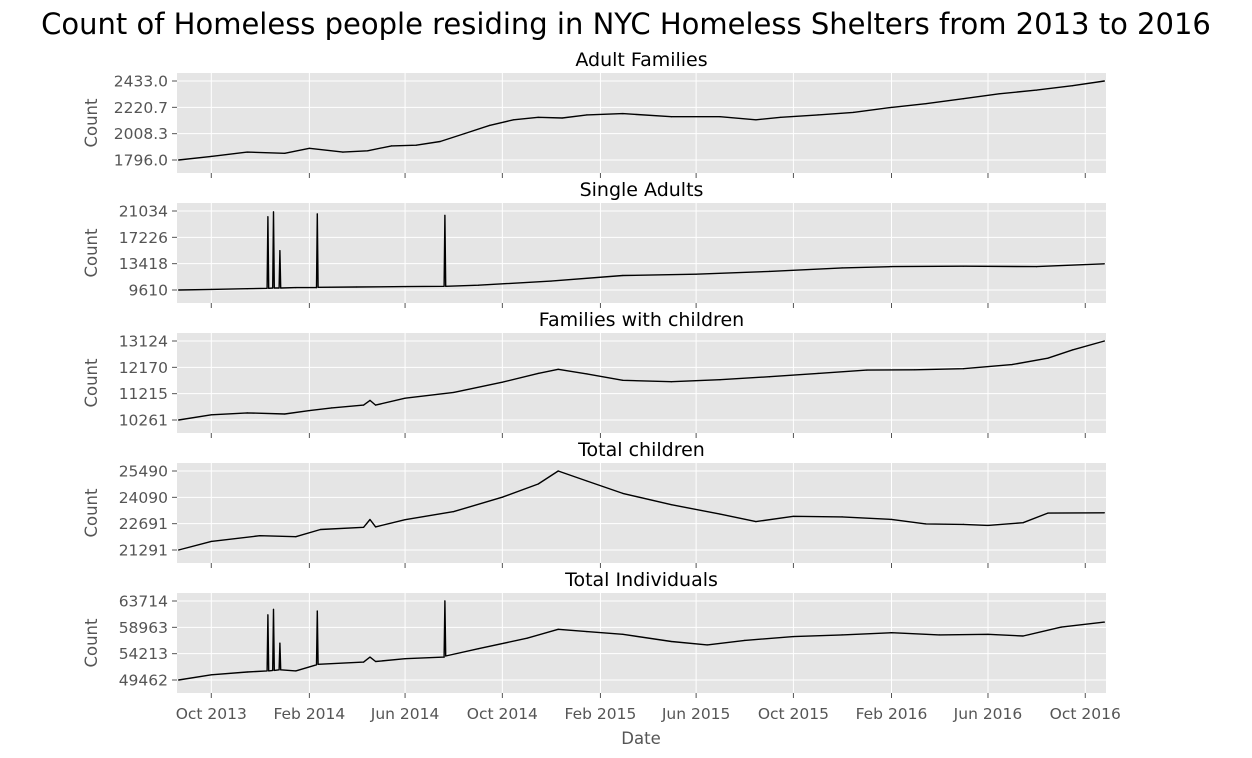 The width and height of the screenshot is (1252, 758). Describe the element at coordinates (641, 580) in the screenshot. I see `panel-title: Total Individuals` at that location.